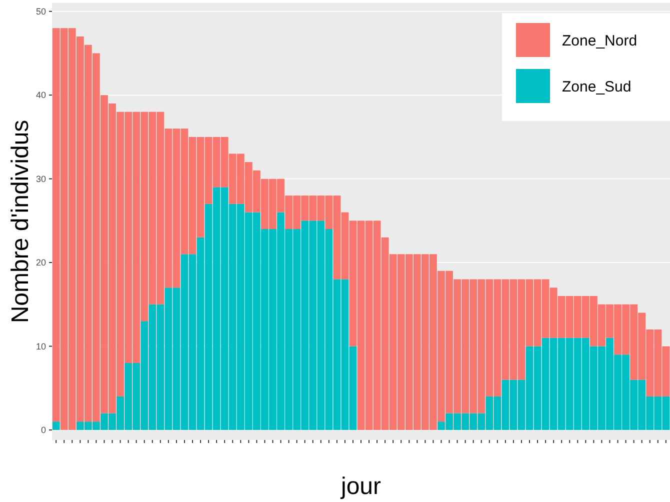  Describe the element at coordinates (56, 426) in the screenshot. I see `bar` at that location.